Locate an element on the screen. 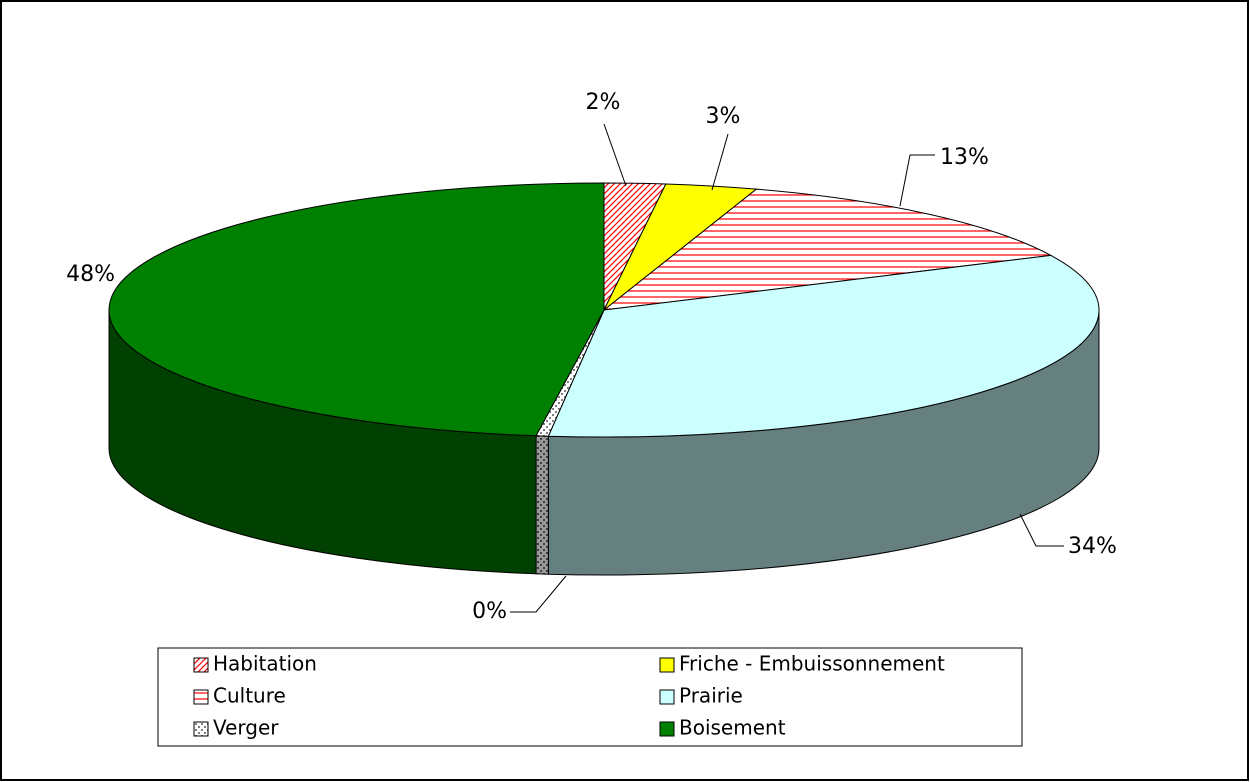 Image resolution: width=1250 pixels, height=782 pixels. legend-label: Habitation is located at coordinates (265, 664).